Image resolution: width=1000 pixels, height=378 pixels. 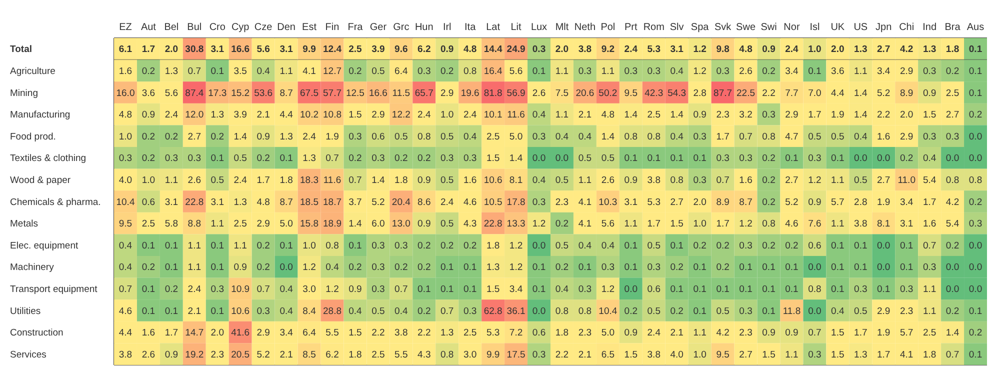 What do you see at coordinates (54, 290) in the screenshot?
I see `y-tick-label: Transport equipment` at bounding box center [54, 290].